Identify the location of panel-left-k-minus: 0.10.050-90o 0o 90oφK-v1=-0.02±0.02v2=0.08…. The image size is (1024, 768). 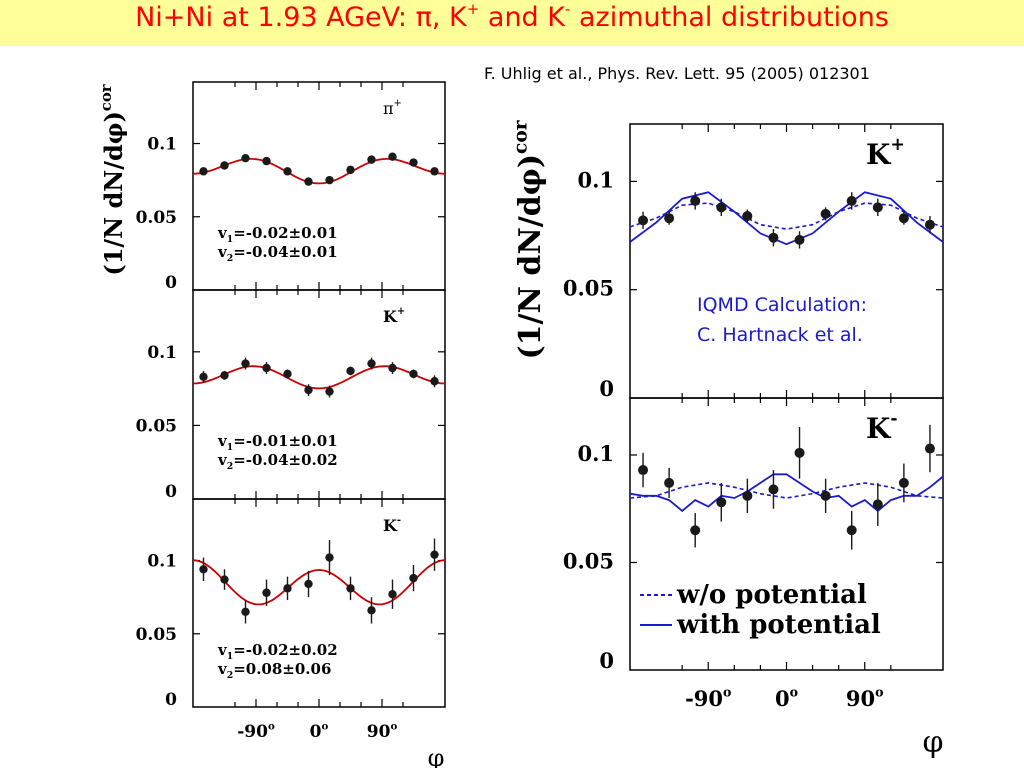
(291, 633).